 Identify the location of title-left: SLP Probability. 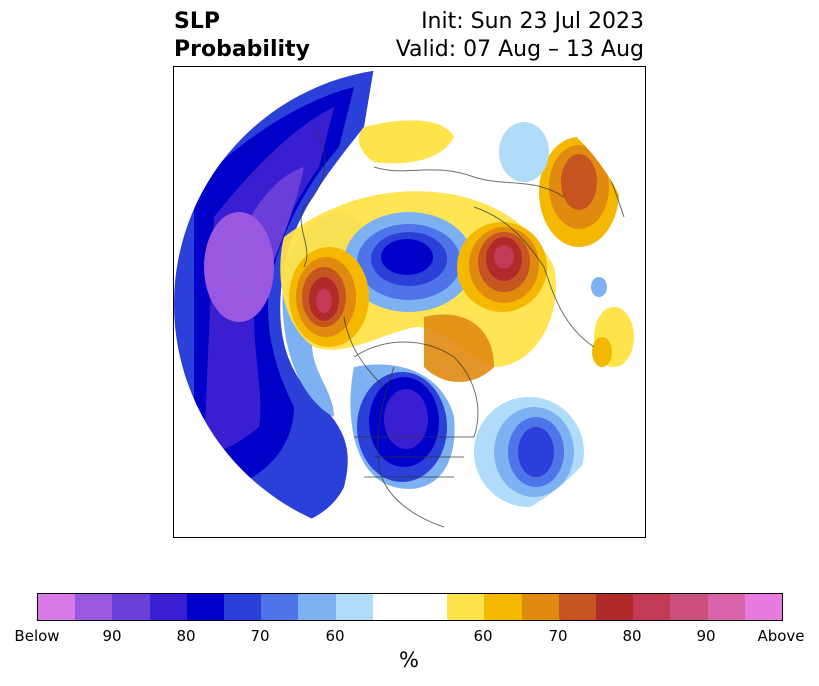
(242, 36).